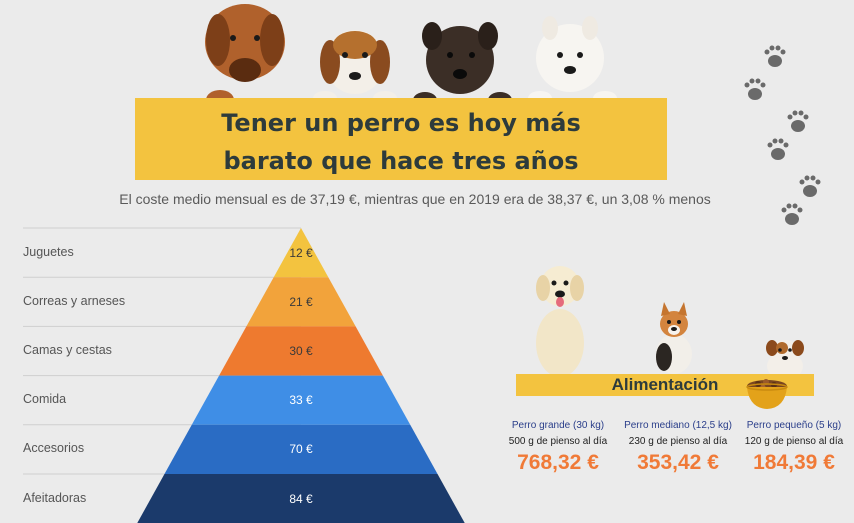 This screenshot has height=523, width=854. Describe the element at coordinates (782, 135) in the screenshot. I see `paw-prints-icon` at that location.